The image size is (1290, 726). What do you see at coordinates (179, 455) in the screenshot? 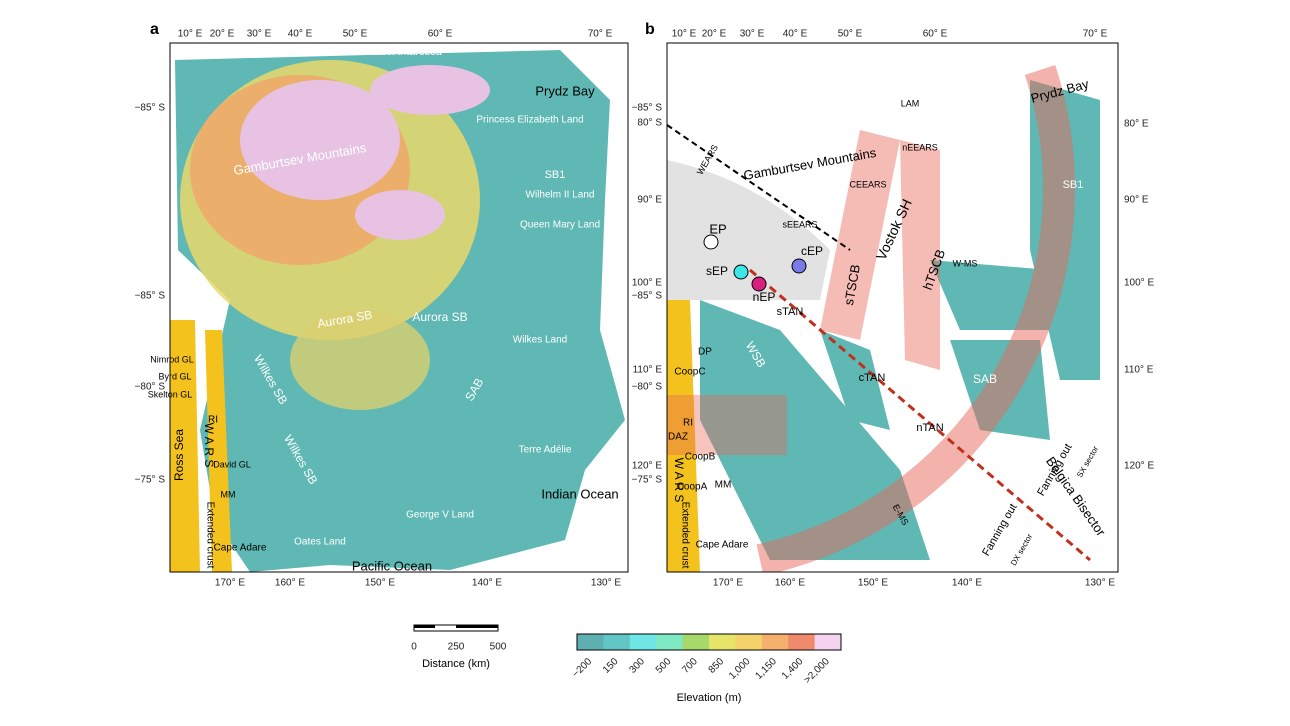
I see `place-label: Ross Sea` at bounding box center [179, 455].